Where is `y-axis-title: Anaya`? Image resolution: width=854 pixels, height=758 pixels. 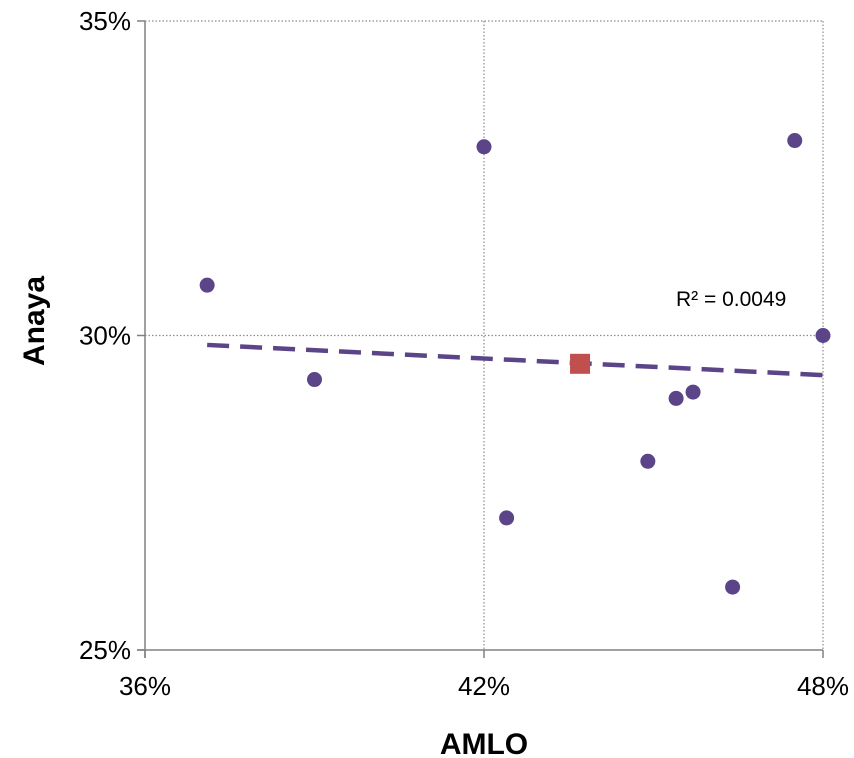 y-axis-title: Anaya is located at coordinates (34, 321).